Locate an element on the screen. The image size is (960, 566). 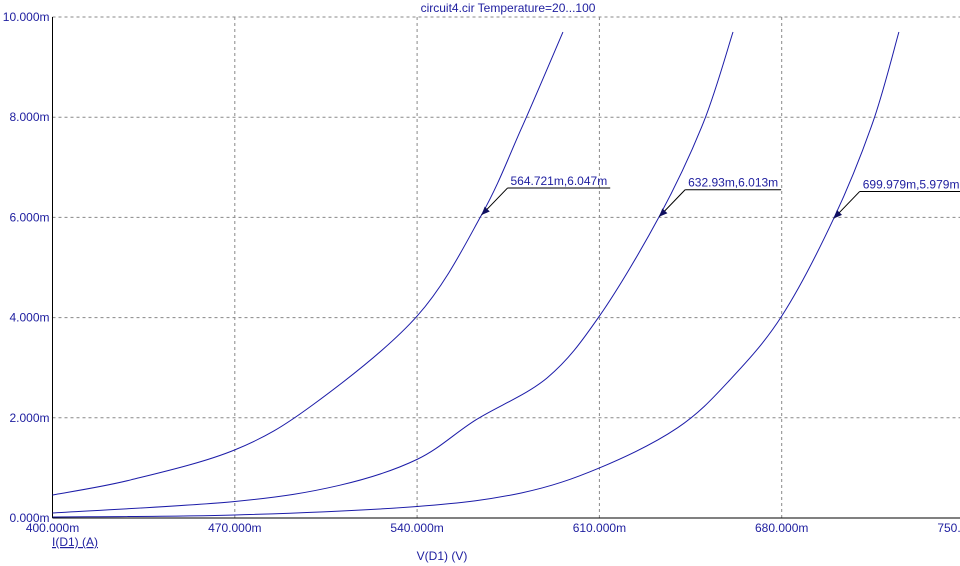
y-tick-label: 0.000m is located at coordinates (29, 518).